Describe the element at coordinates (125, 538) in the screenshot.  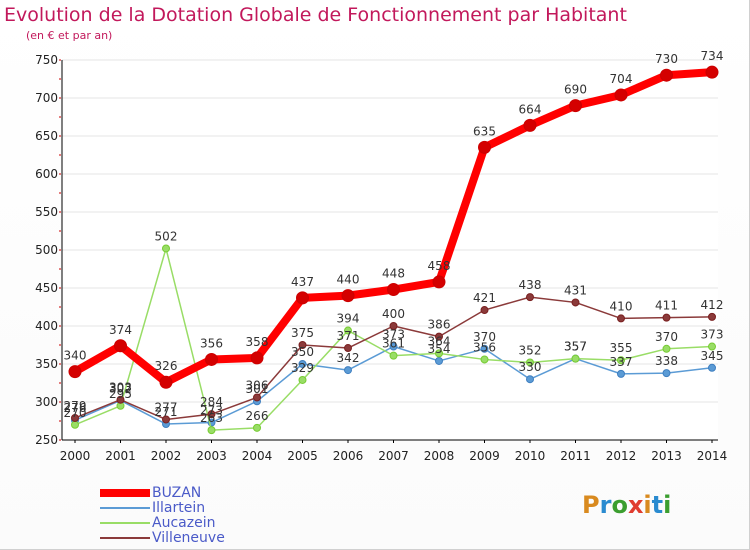
I see `legend-swatch-villeneuve` at that location.